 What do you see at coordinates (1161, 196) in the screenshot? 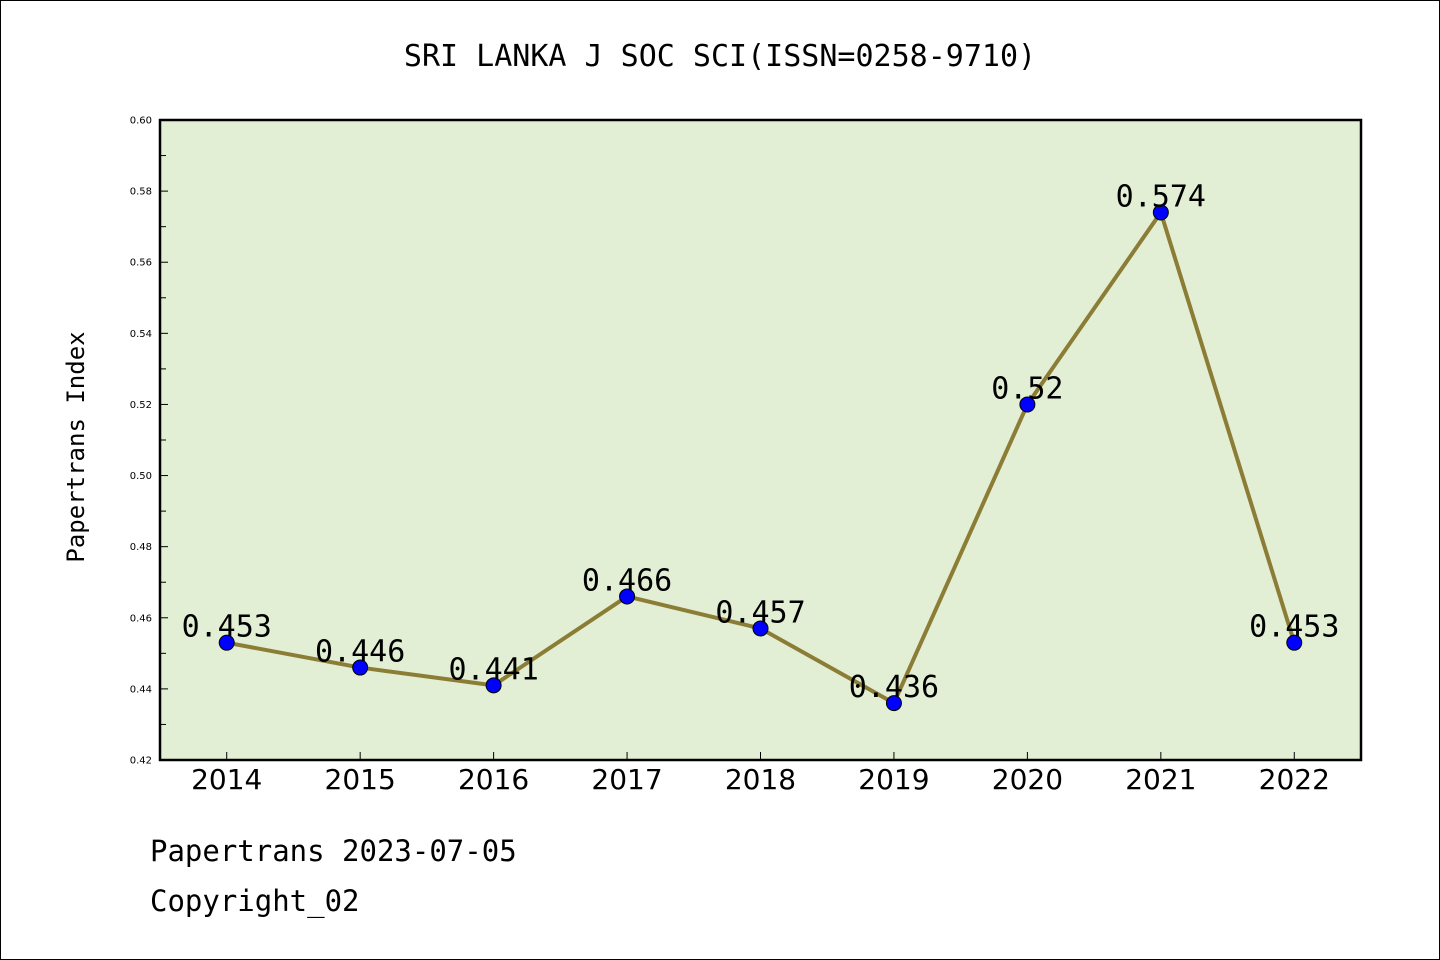
I see `data-label: 0.574` at bounding box center [1161, 196].